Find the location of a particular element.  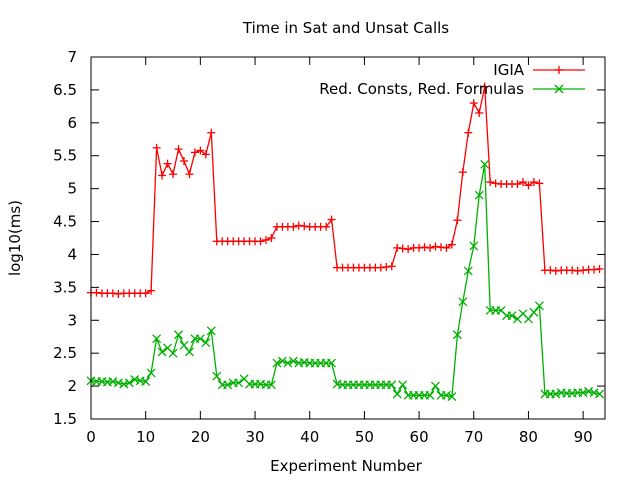

y-tick-label: 4 is located at coordinates (72, 254).